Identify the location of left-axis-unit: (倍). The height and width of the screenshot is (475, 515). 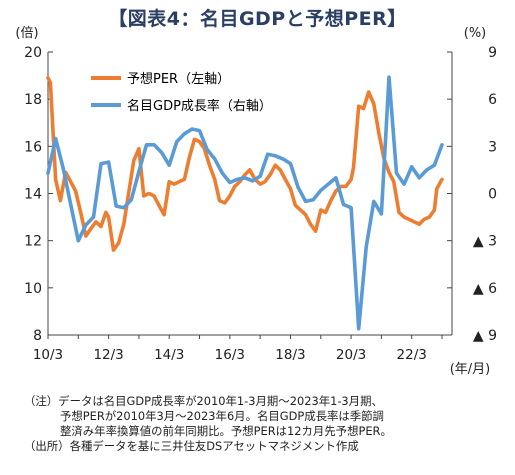
(26, 33).